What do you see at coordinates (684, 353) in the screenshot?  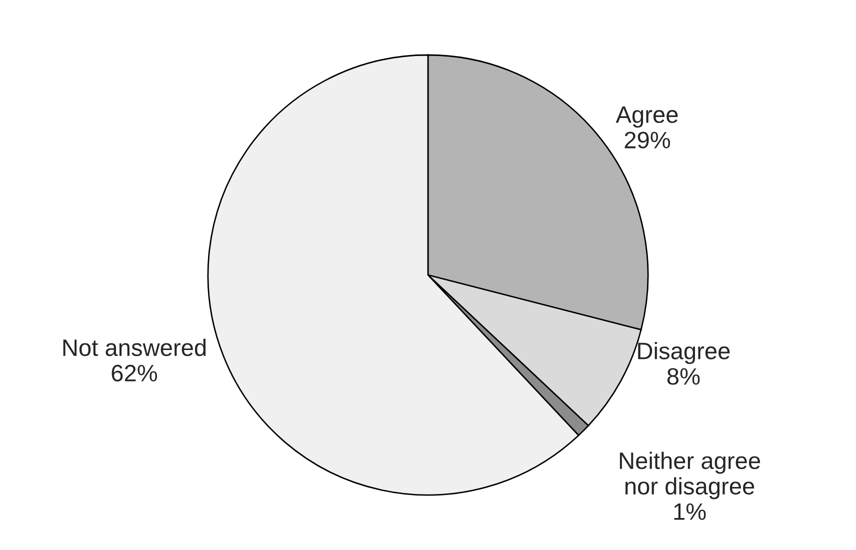 I see `slice-label: Disagree` at bounding box center [684, 353].